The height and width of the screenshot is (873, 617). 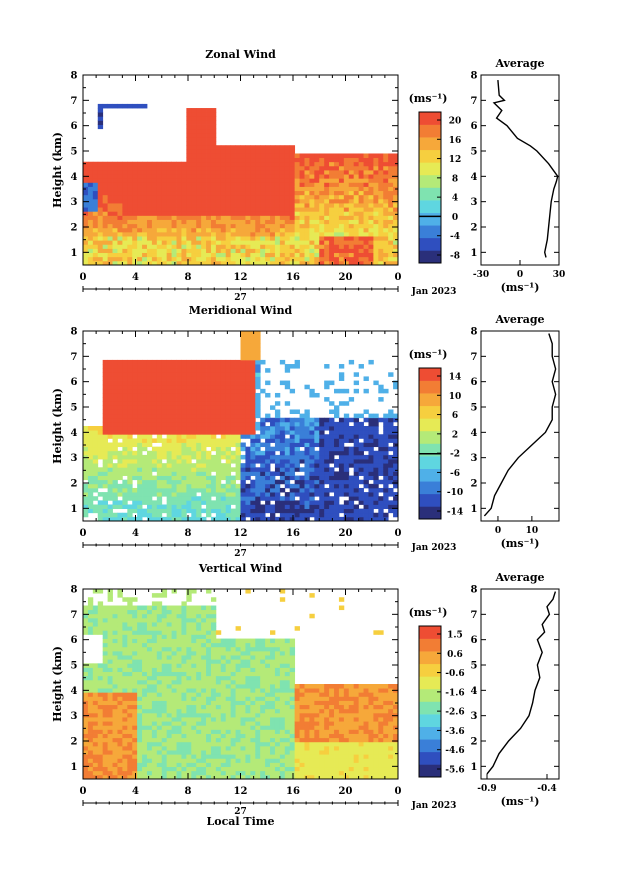 I want to click on profile-y-label: 8, so click(x=474, y=332).